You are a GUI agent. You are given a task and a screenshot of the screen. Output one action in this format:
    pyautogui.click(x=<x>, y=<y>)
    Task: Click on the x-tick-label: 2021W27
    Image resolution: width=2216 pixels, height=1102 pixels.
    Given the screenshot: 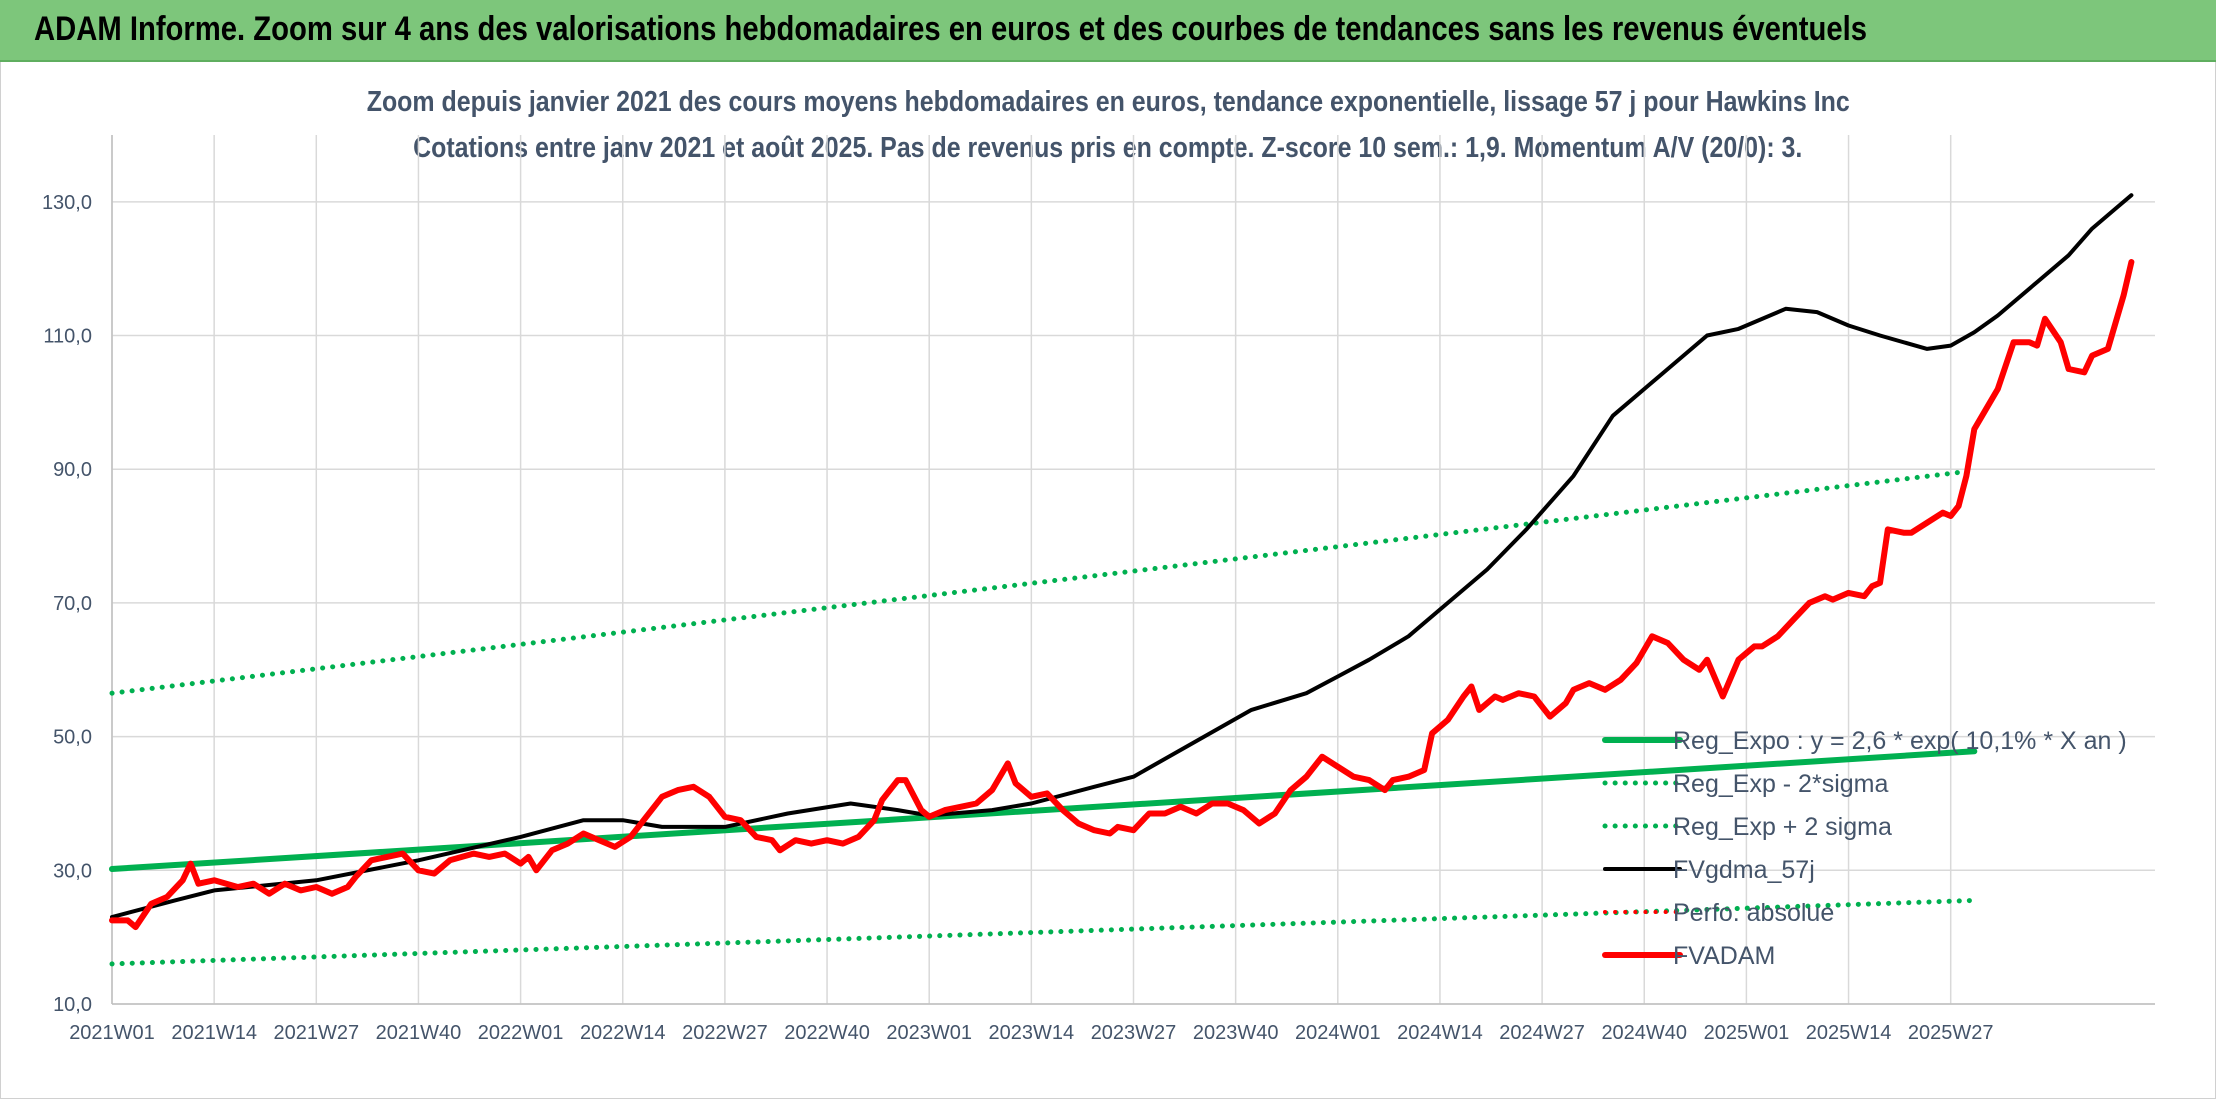 What is the action you would take?
    pyautogui.click(x=316, y=1033)
    